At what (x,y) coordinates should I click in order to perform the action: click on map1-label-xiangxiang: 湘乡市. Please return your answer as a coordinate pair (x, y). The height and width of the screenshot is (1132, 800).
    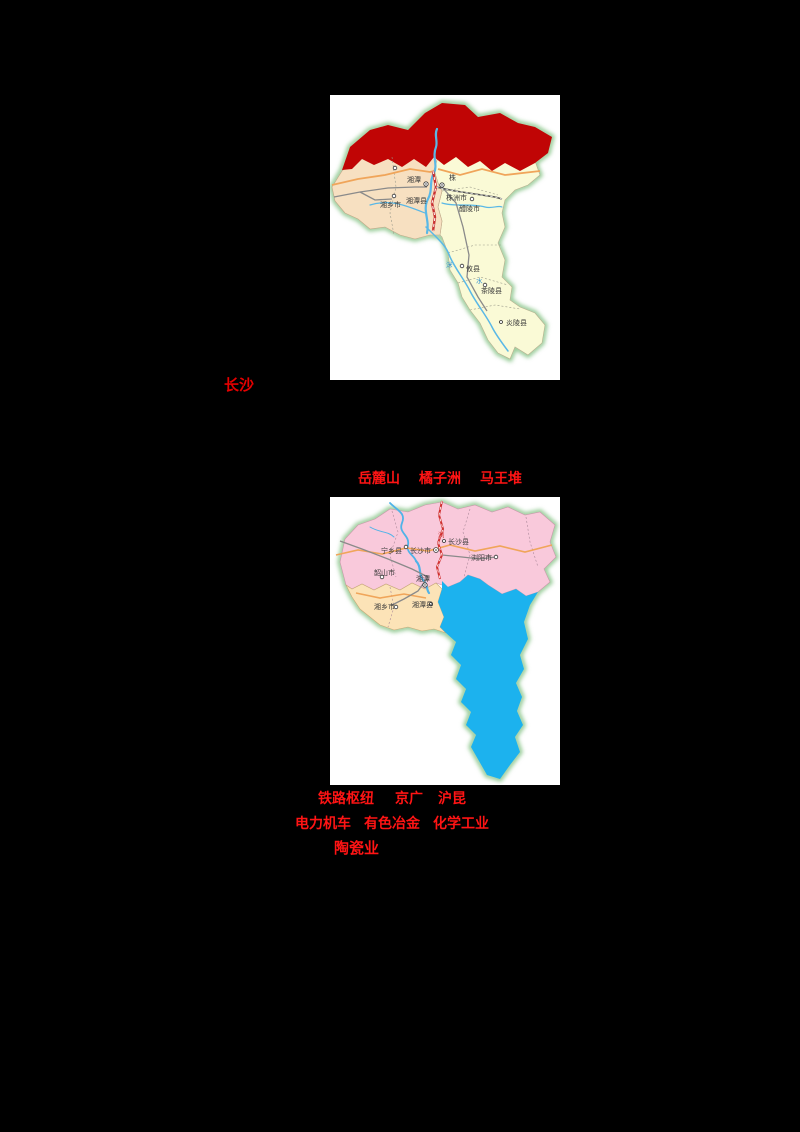
    Looking at the image, I should click on (390, 204).